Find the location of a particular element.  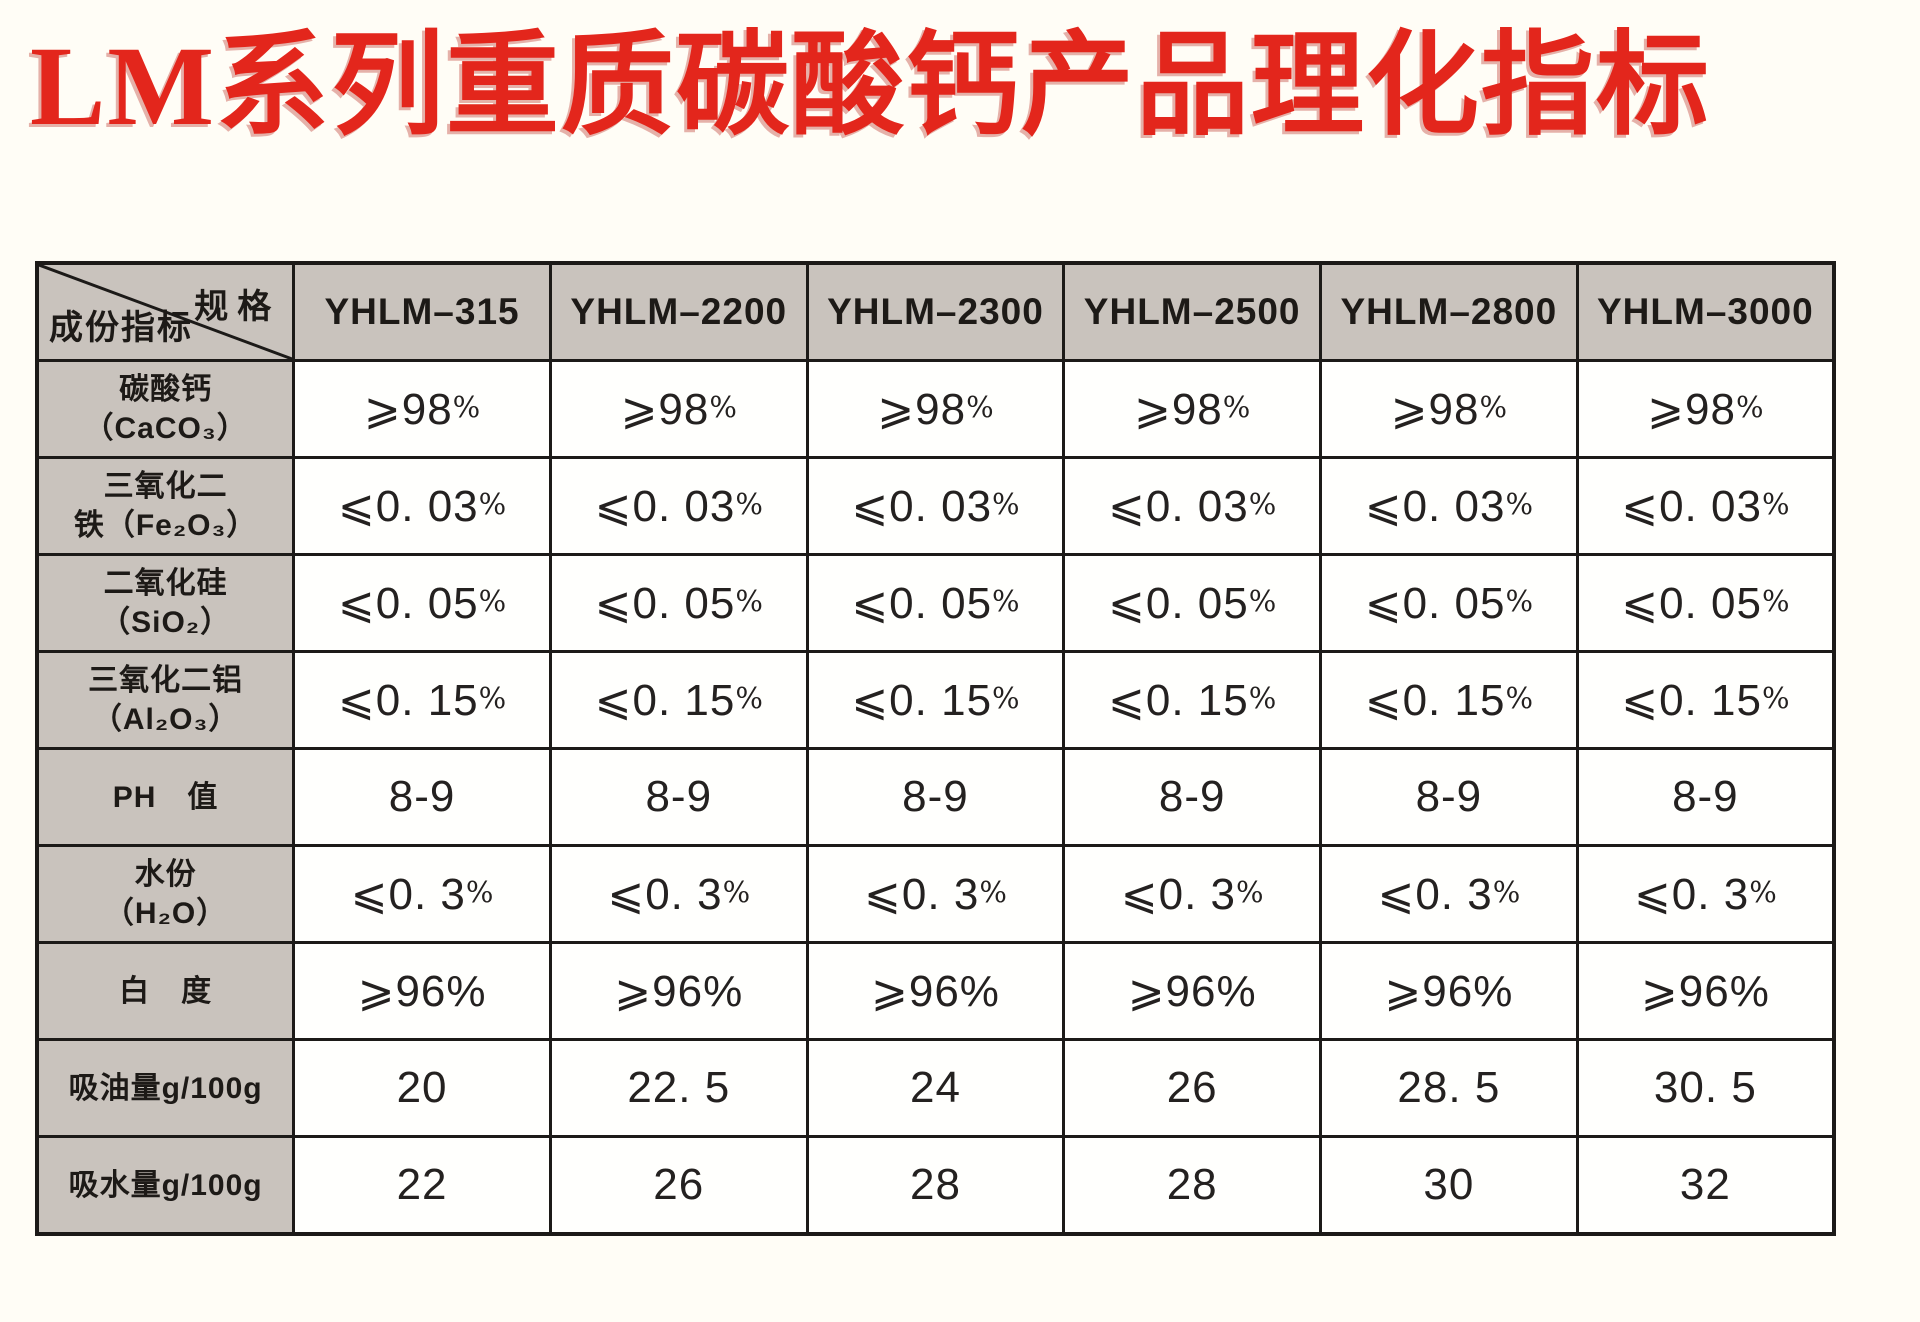

row-label: 吸水量g/100g is located at coordinates (165, 1185).